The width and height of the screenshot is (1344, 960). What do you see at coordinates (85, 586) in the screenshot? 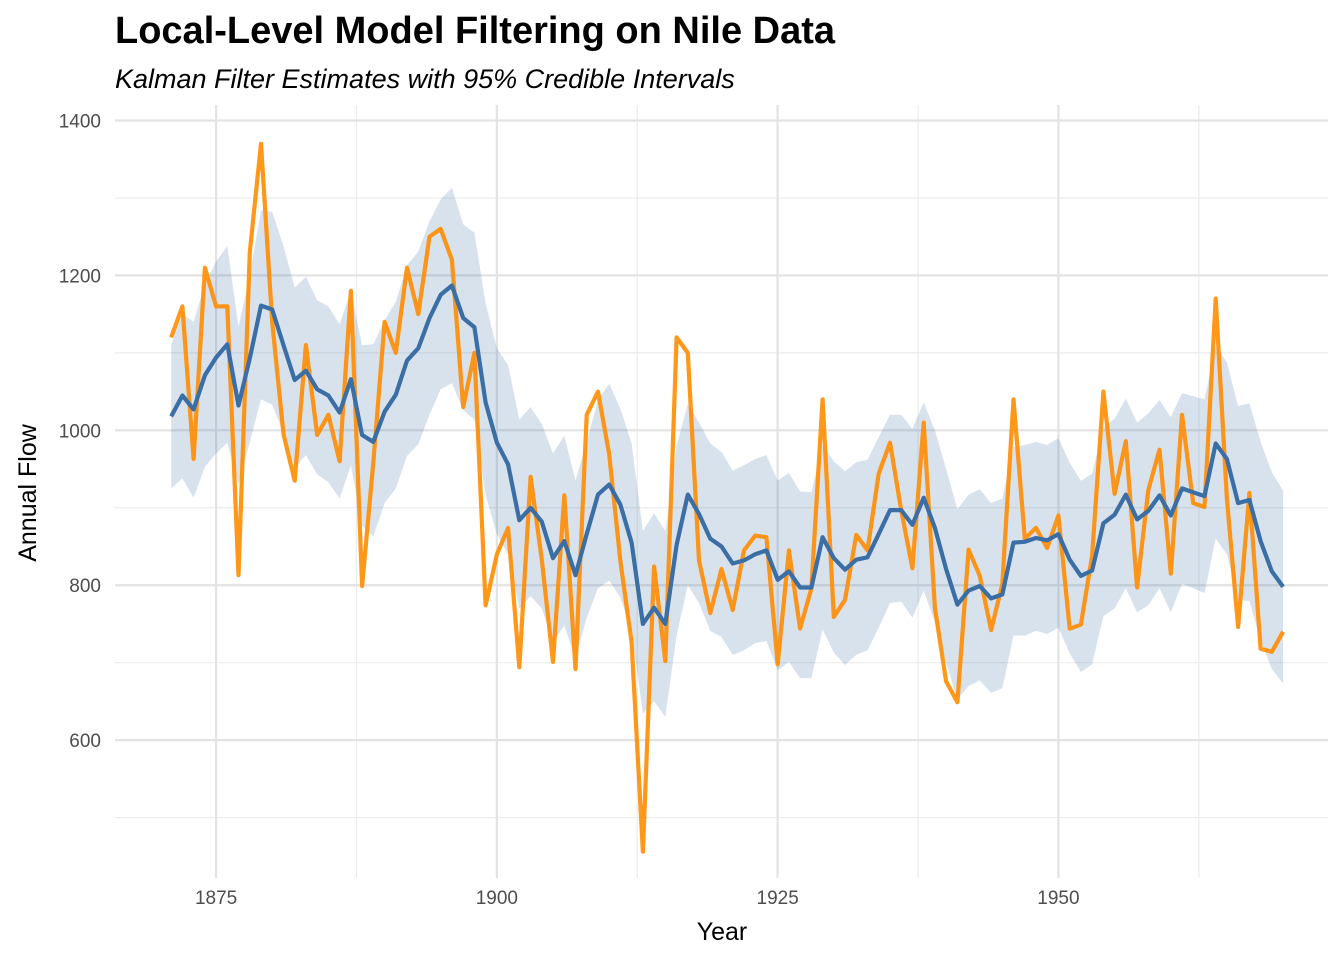
I see `y-tick-label: 800` at bounding box center [85, 586].